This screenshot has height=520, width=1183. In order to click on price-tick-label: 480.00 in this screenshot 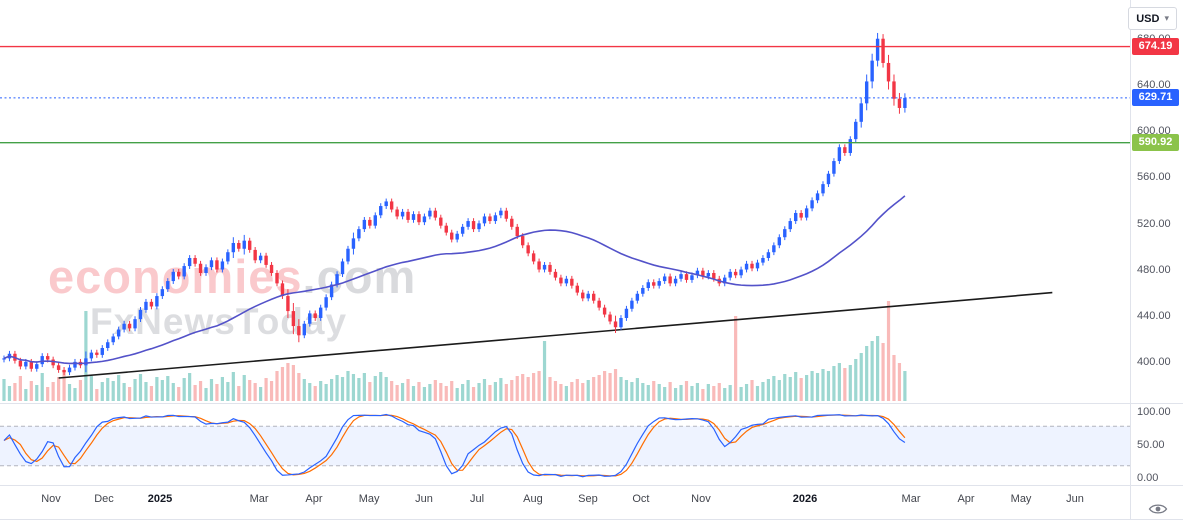, I will do `click(1154, 269)`.